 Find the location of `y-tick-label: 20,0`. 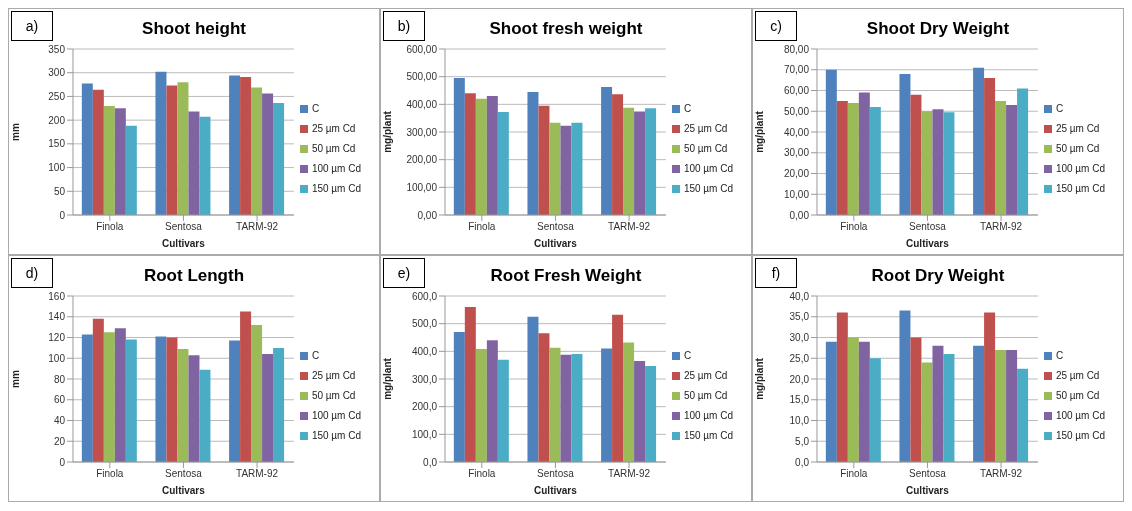

y-tick-label: 20,0 is located at coordinates (799, 379).